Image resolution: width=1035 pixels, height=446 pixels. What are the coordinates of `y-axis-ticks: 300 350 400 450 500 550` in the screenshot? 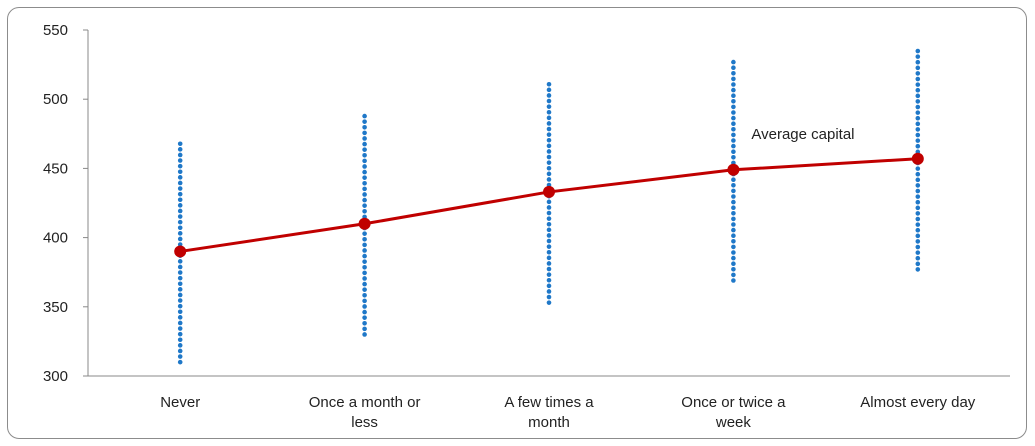 It's located at (65, 203).